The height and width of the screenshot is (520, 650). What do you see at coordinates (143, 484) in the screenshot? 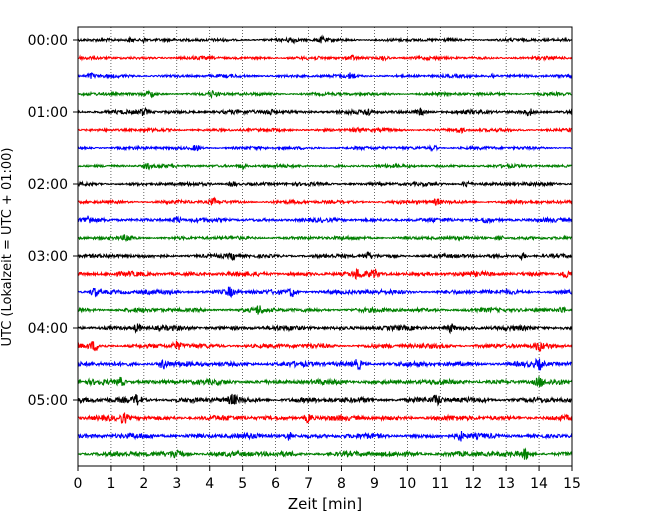
I see `x-tick-label: 2` at bounding box center [143, 484].